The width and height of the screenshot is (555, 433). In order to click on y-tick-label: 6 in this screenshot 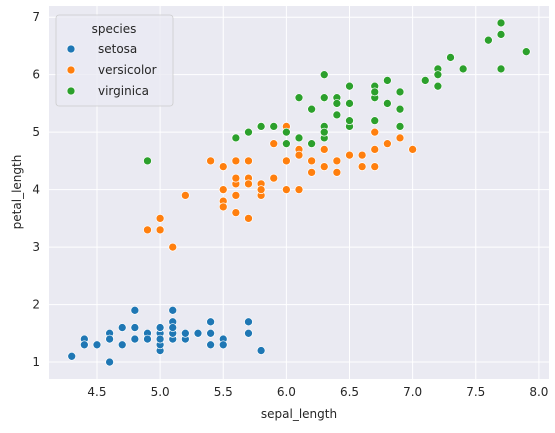, I will do `click(36, 75)`.